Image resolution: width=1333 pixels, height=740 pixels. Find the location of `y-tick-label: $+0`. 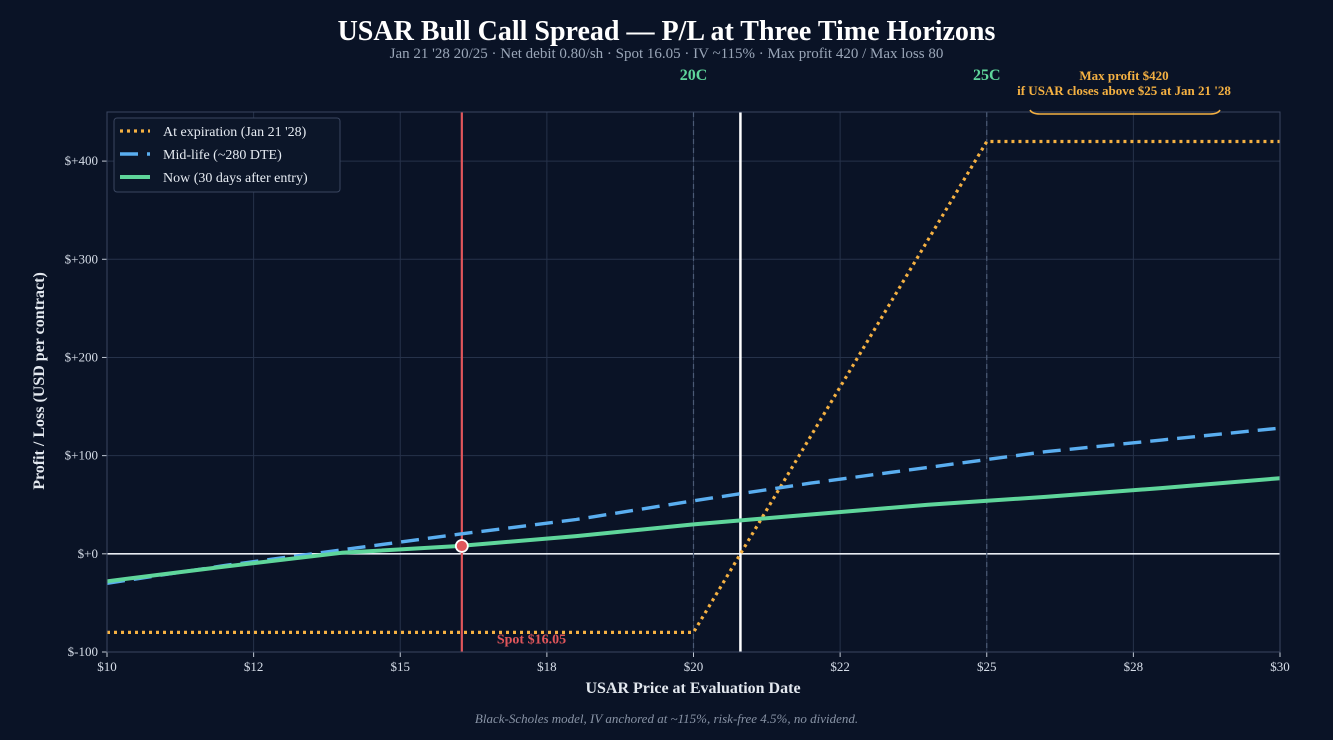

y-tick-label: $+0 is located at coordinates (88, 553).